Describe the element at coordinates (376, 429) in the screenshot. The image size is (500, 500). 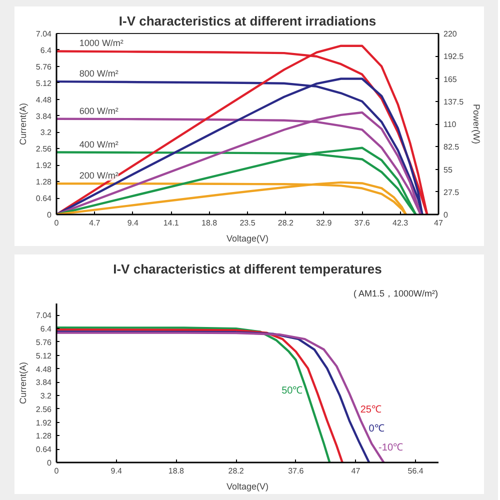
I see `series-label: 0℃` at that location.